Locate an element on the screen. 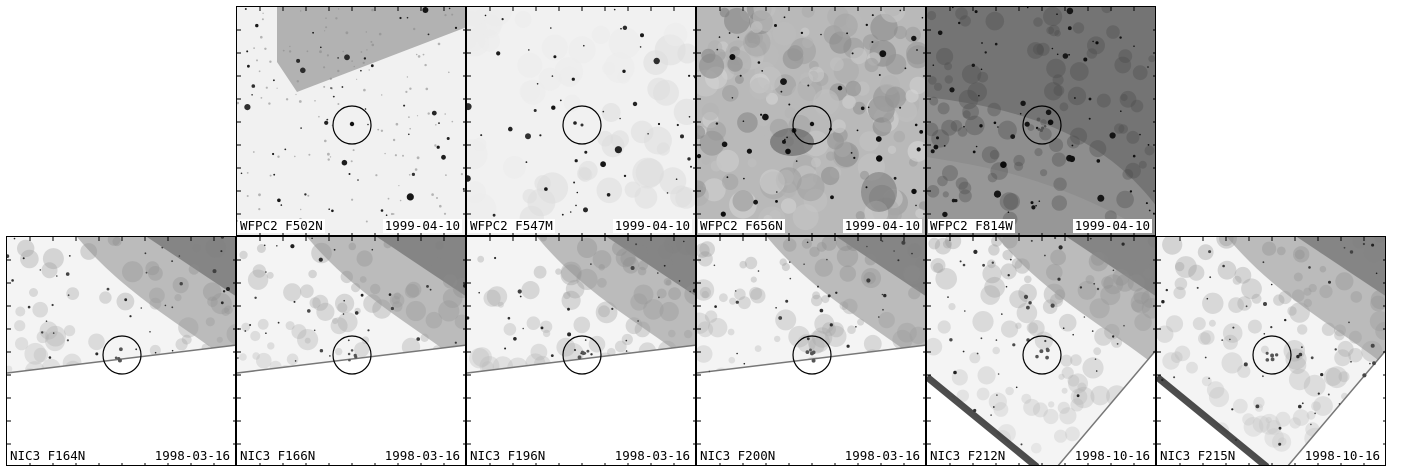 This screenshot has width=1401, height=468. panel-instrument-filter: NIC3 F166N is located at coordinates (278, 455).